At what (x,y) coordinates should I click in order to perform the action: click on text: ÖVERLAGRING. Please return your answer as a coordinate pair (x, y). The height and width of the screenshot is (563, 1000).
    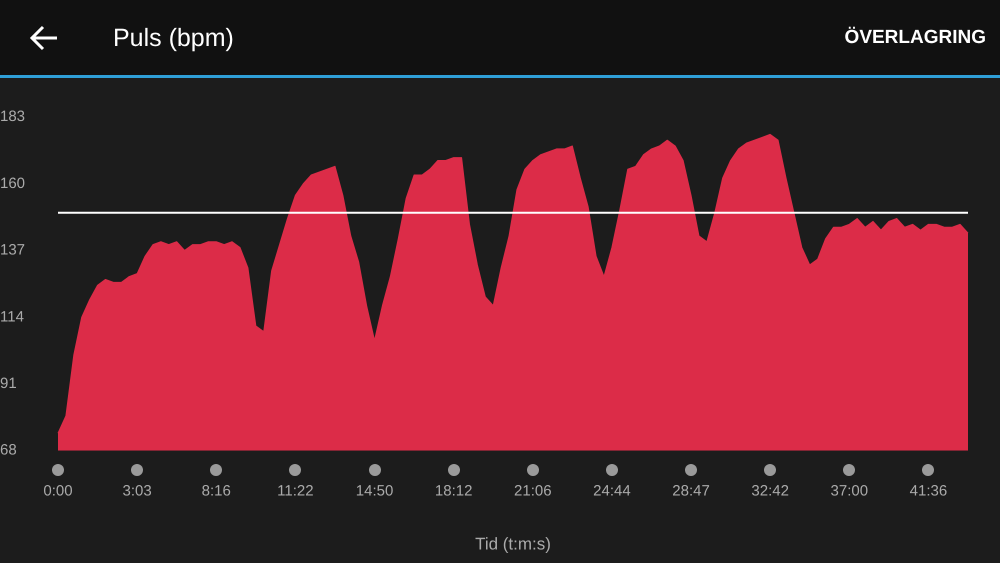
    Looking at the image, I should click on (915, 38).